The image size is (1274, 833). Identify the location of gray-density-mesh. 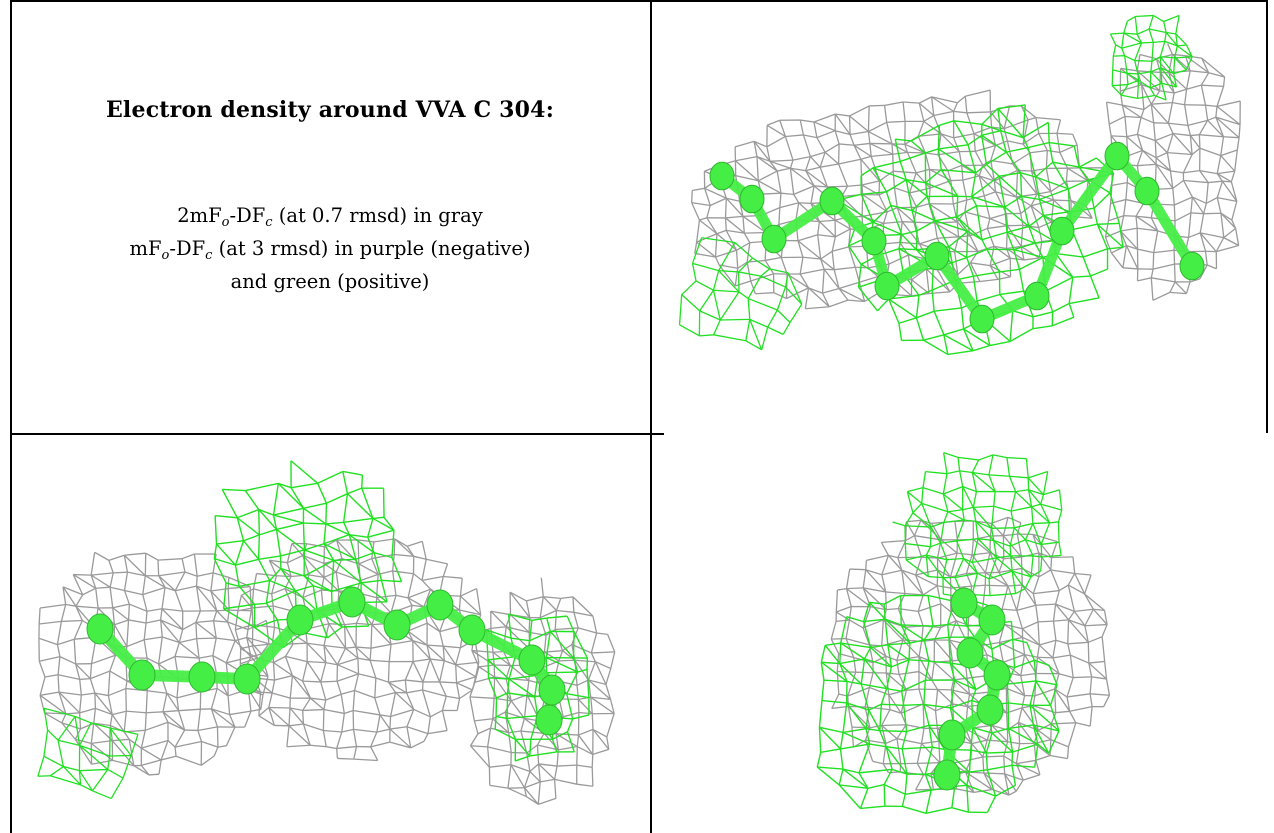
(897, 199).